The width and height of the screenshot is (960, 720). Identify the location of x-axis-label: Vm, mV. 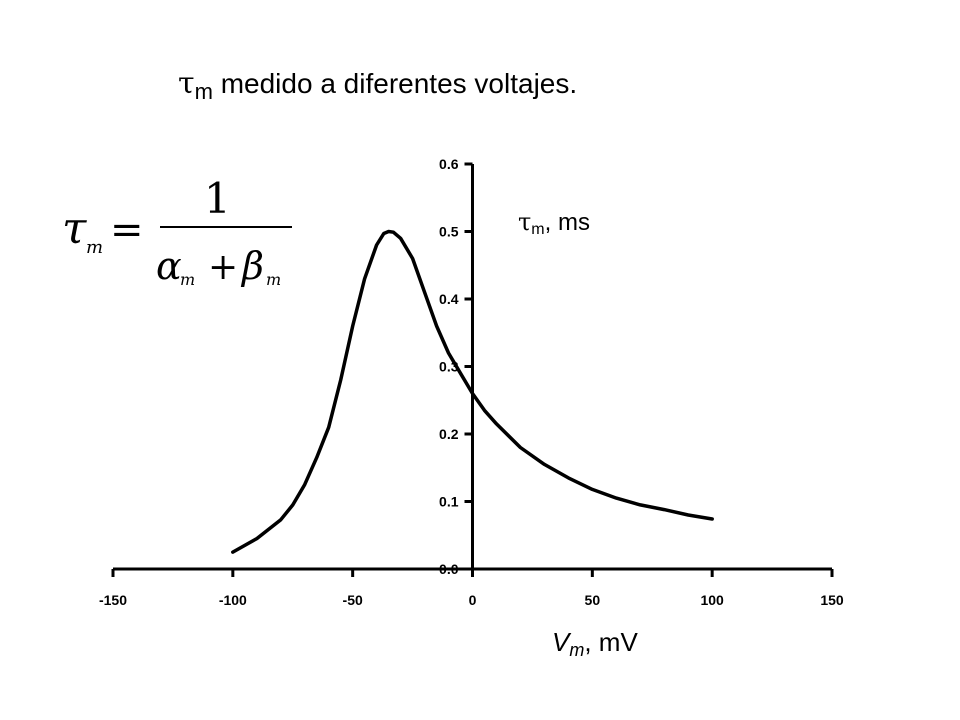
(595, 644).